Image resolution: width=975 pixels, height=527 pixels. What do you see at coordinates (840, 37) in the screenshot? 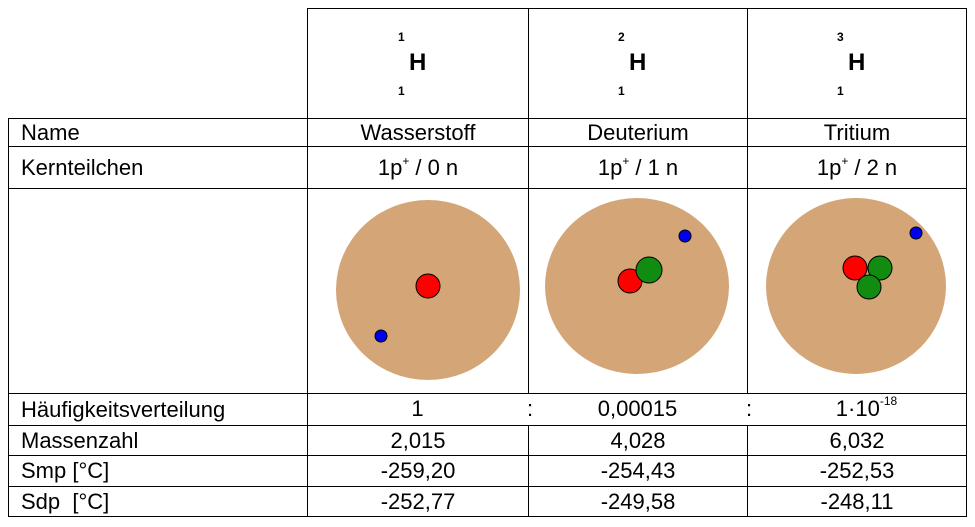
I see `mass-number: 3` at bounding box center [840, 37].